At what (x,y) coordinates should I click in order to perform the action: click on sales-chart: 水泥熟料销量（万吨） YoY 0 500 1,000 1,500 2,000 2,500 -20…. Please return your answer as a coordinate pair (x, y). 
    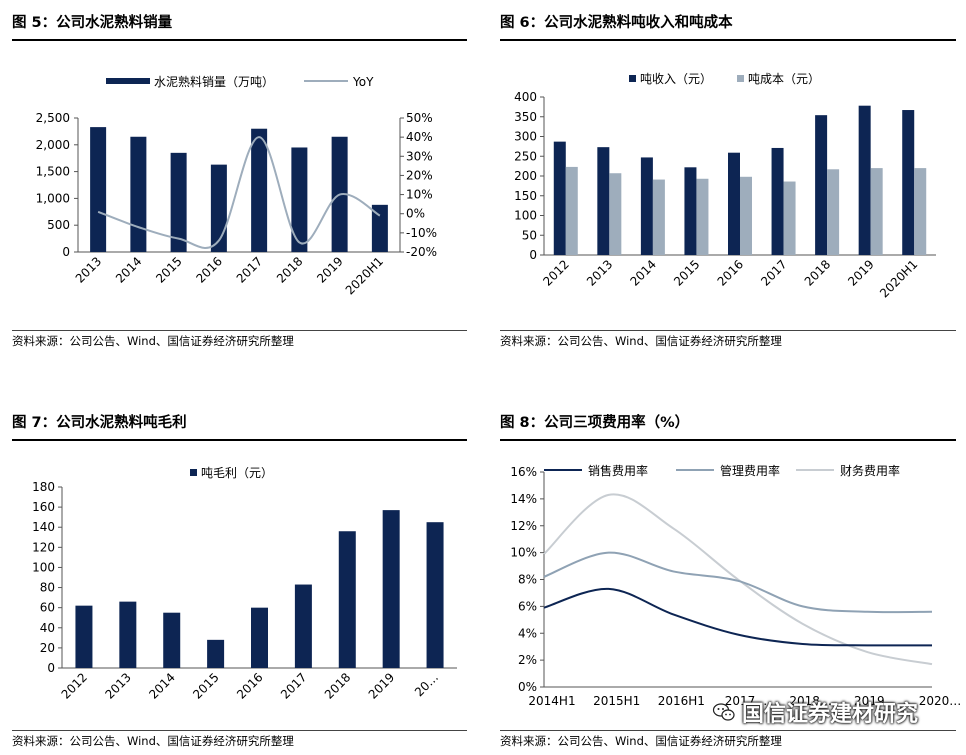
    Looking at the image, I should click on (236, 185).